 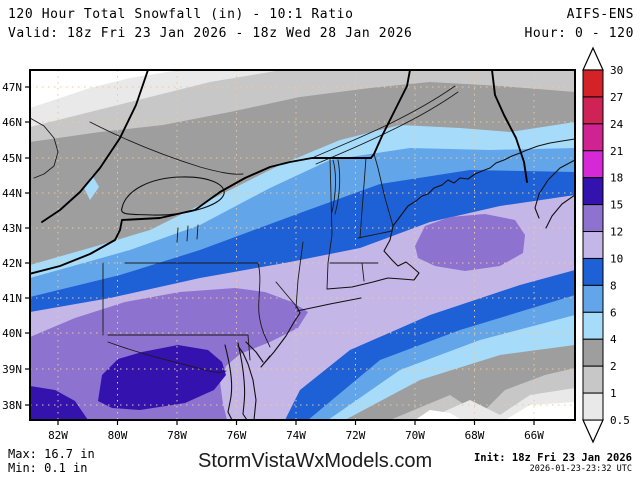 What do you see at coordinates (12, 263) in the screenshot?
I see `lat-tick-label: 42N` at bounding box center [12, 263].